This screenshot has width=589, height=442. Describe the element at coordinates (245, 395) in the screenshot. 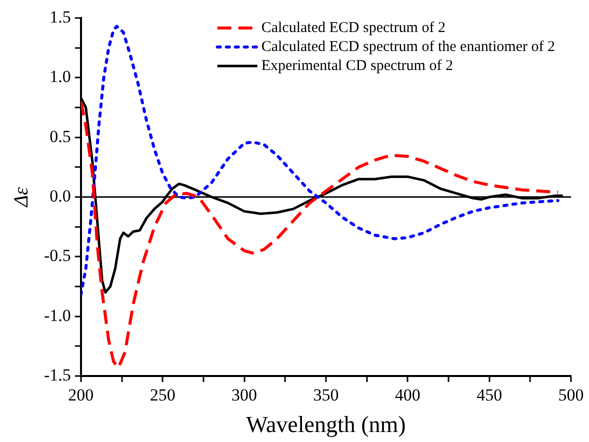

I see `x-tick-label: 300` at that location.